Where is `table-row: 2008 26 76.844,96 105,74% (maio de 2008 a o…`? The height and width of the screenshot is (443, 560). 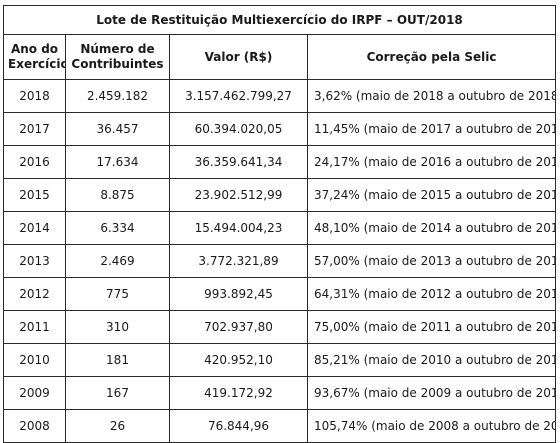 table-row: 2008 26 76.844,96 105,74% (maio de 2008 a o… is located at coordinates (280, 426).